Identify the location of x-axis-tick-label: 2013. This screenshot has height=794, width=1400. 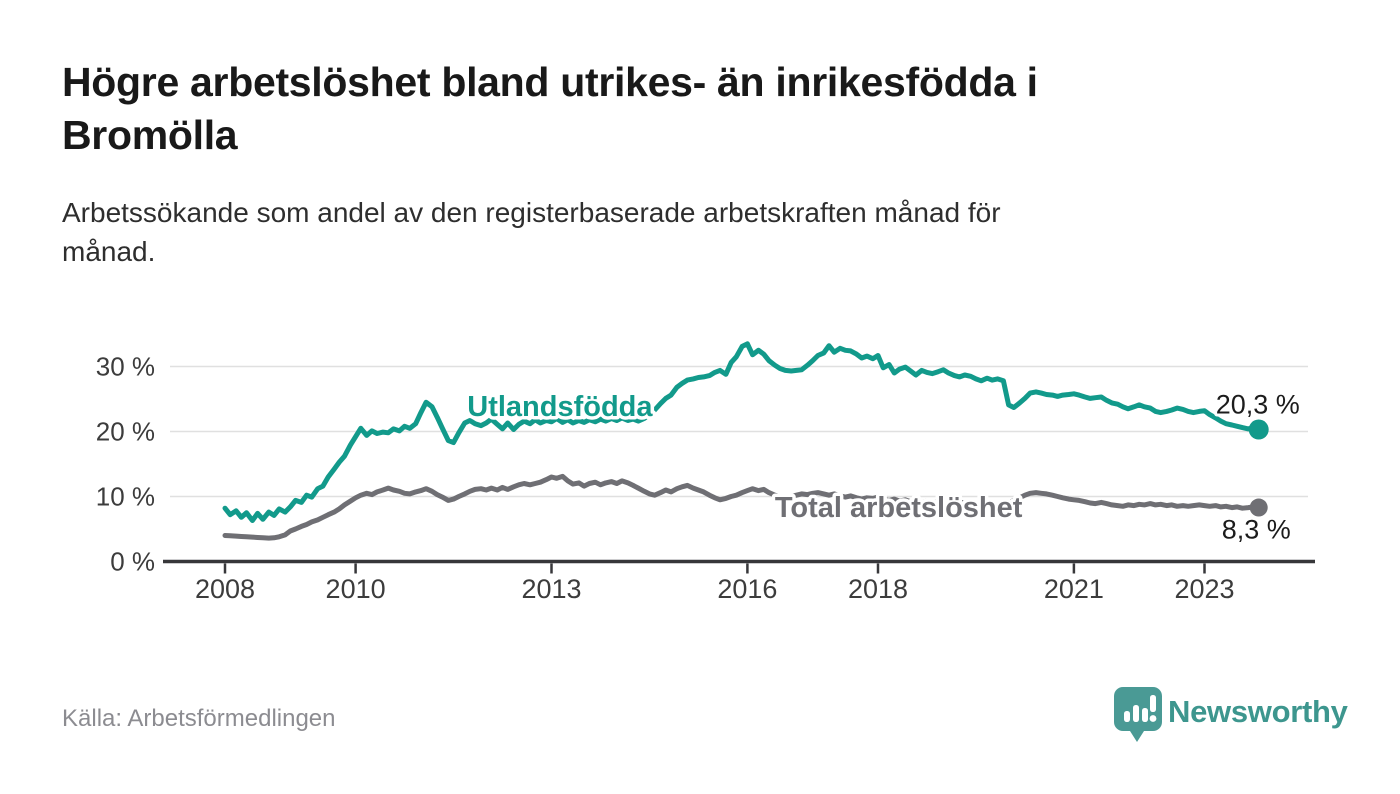
(551, 589).